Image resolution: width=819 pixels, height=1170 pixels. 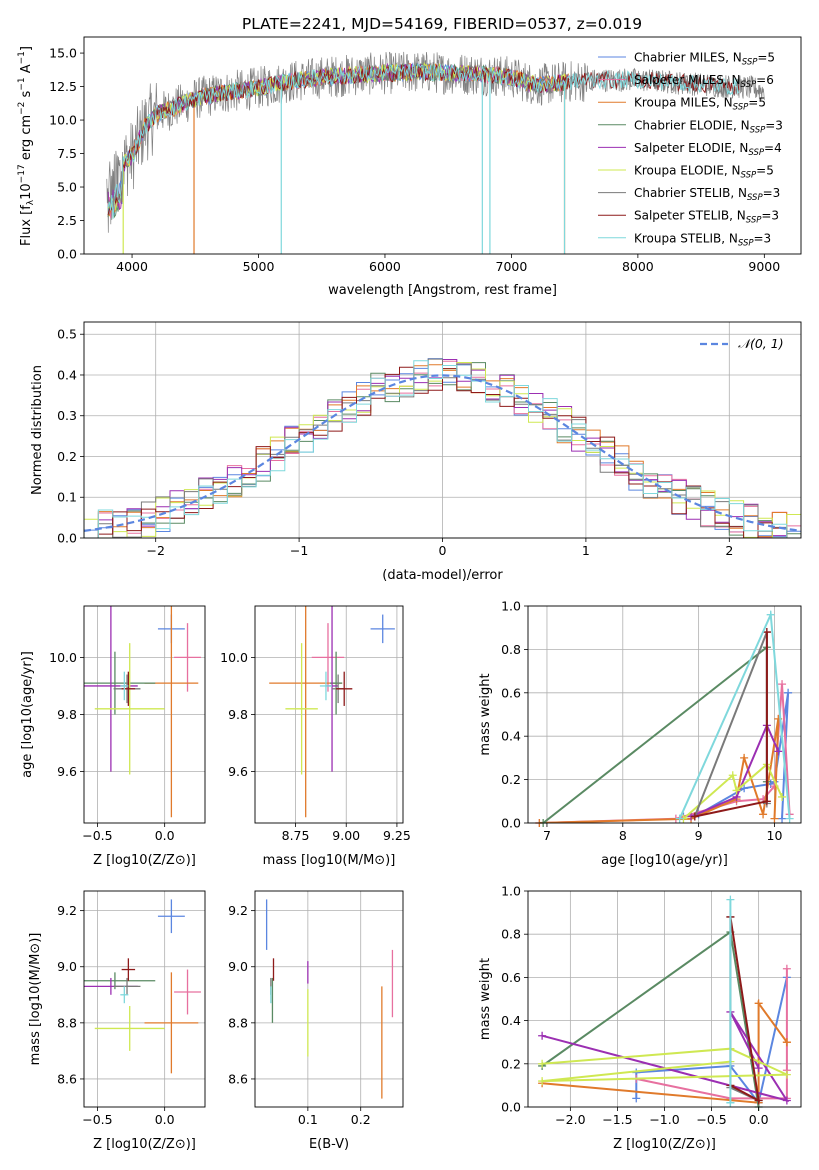 What do you see at coordinates (699, 835) in the screenshot?
I see `x-tick-label: 9` at bounding box center [699, 835].